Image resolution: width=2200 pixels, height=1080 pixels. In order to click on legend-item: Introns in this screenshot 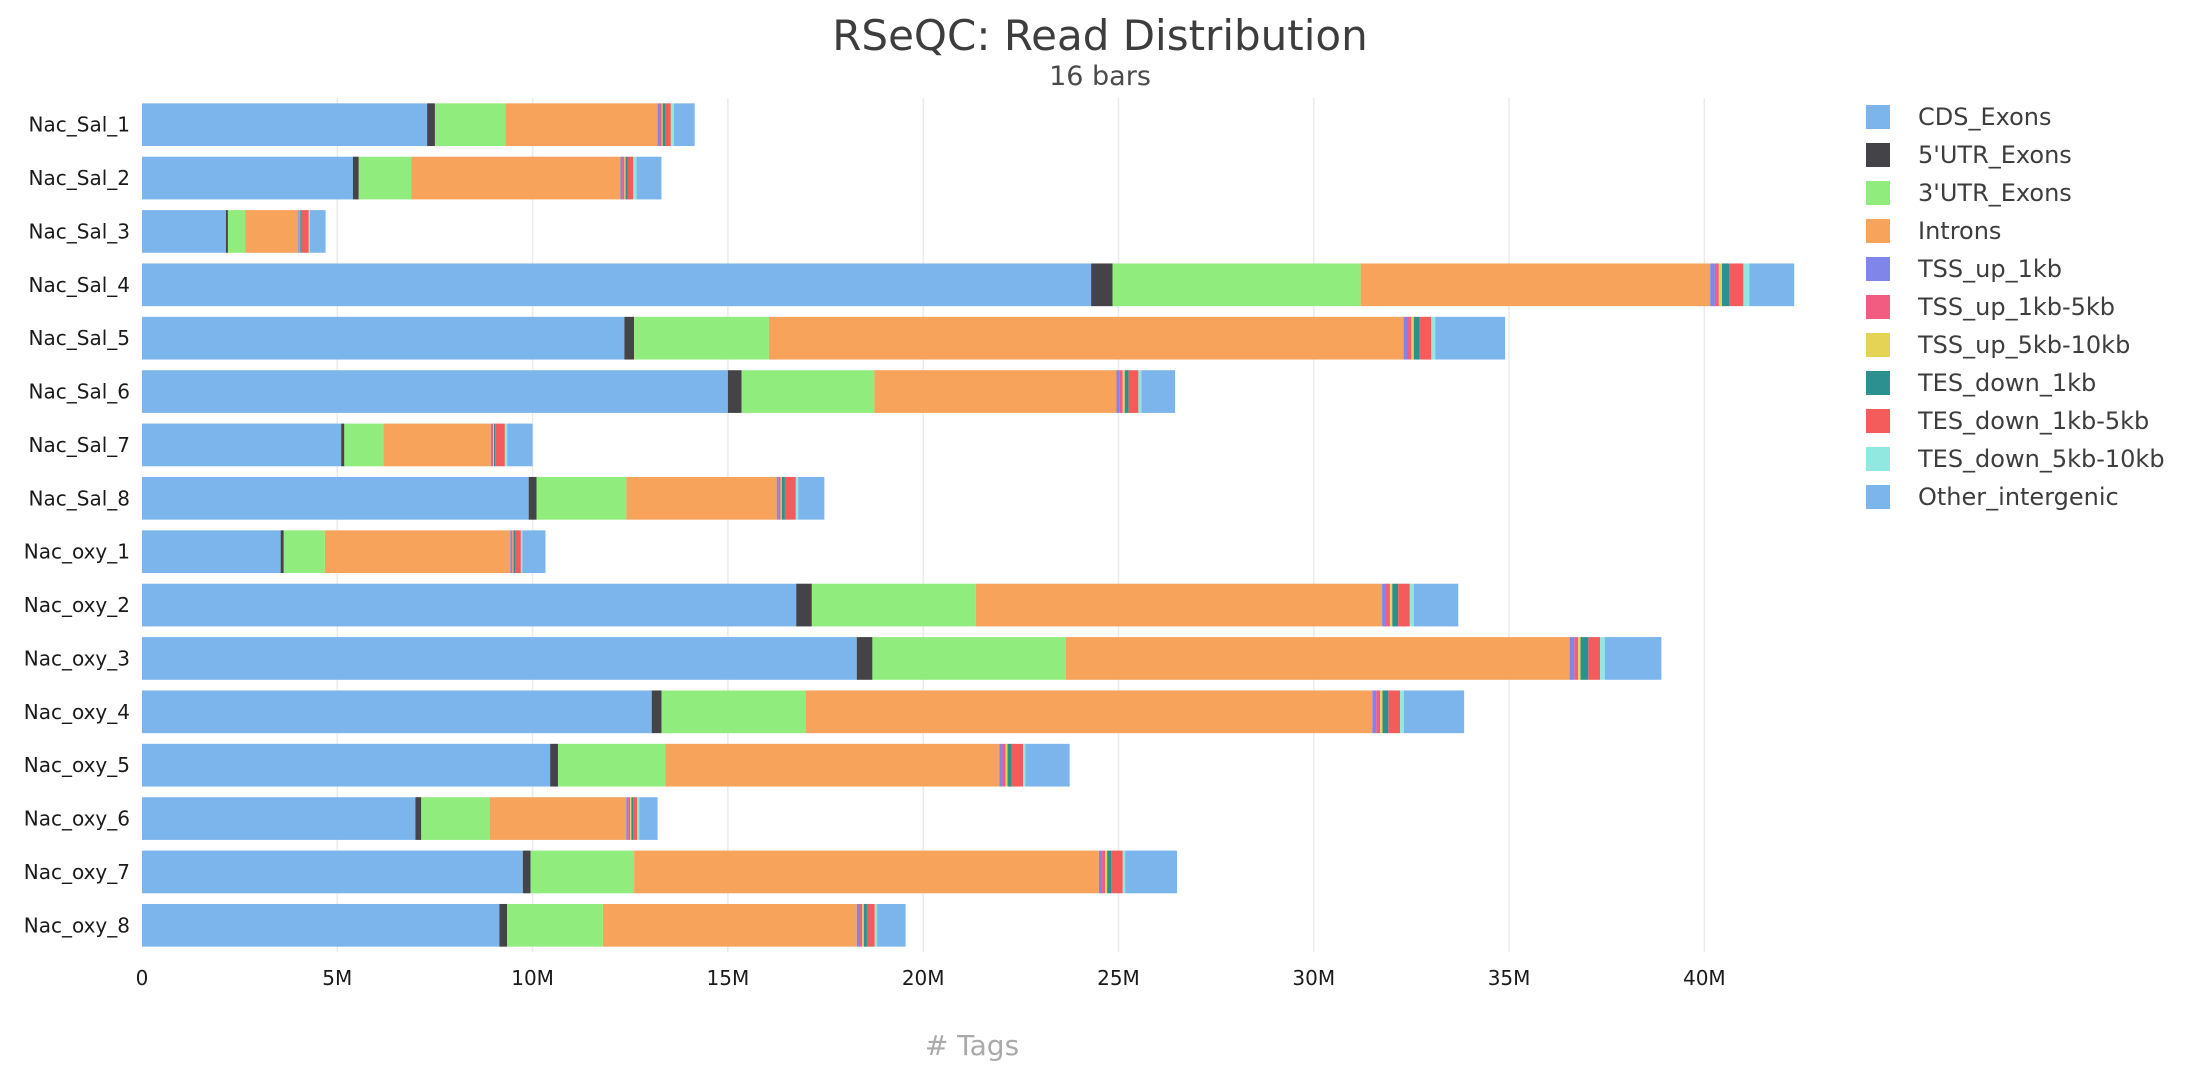, I will do `click(1933, 231)`.